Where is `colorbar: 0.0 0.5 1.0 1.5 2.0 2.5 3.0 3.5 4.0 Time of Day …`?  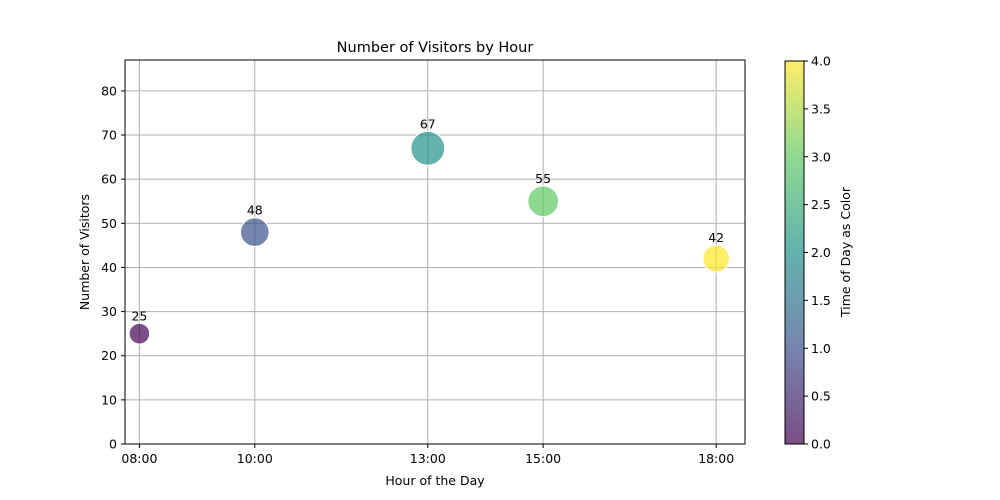 colorbar: 0.0 0.5 1.0 1.5 2.0 2.5 3.0 3.5 4.0 Time of Day … is located at coordinates (818, 253).